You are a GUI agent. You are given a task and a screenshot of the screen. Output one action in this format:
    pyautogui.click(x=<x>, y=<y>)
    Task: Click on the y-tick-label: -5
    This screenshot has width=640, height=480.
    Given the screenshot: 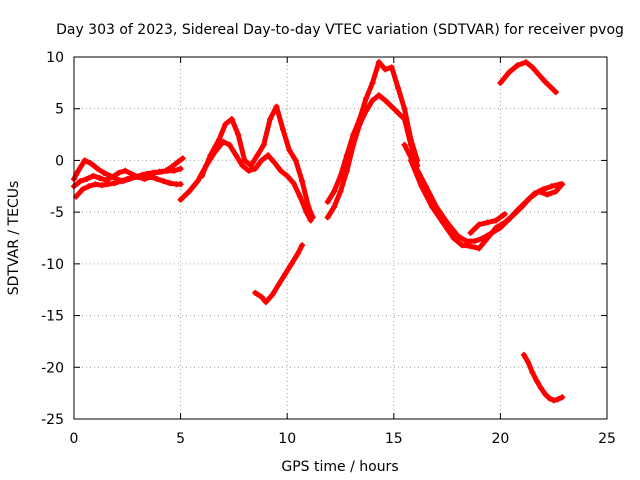 What is the action you would take?
    pyautogui.click(x=57, y=213)
    